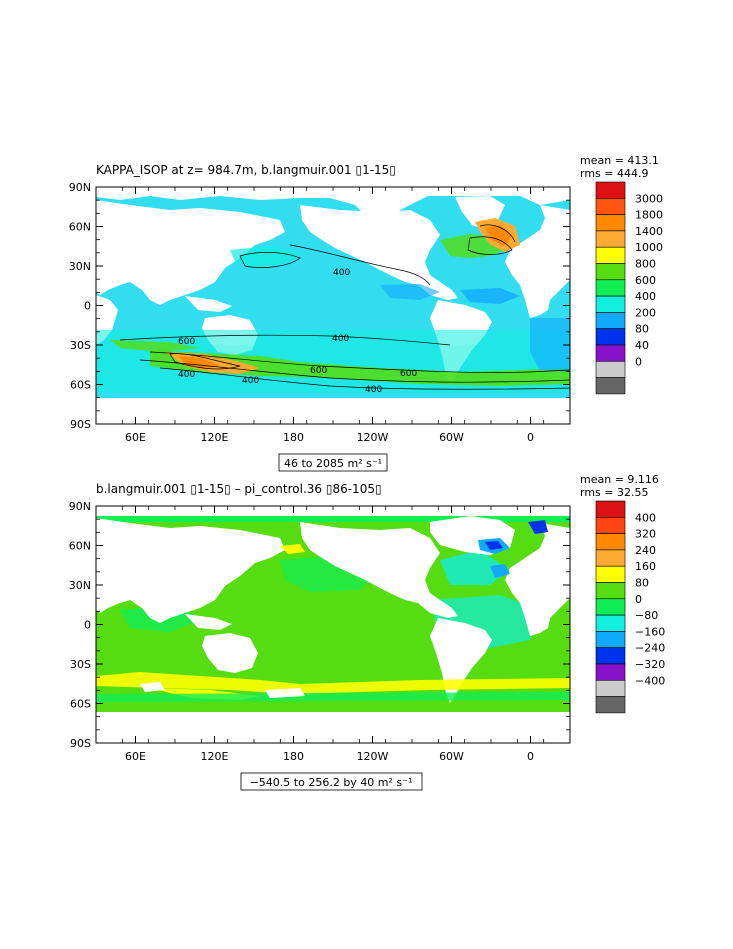 The height and width of the screenshot is (949, 733). I want to click on contour-labels: 400 400 600 400 400 600 600 400, so click(297, 331).